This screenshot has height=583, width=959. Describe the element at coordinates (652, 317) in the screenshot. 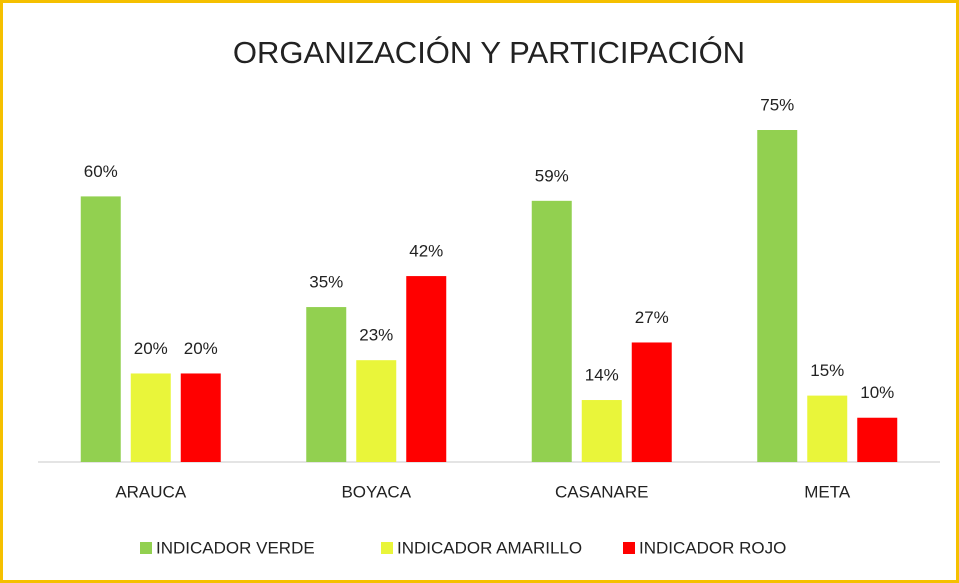

I see `data-label: 27%` at that location.